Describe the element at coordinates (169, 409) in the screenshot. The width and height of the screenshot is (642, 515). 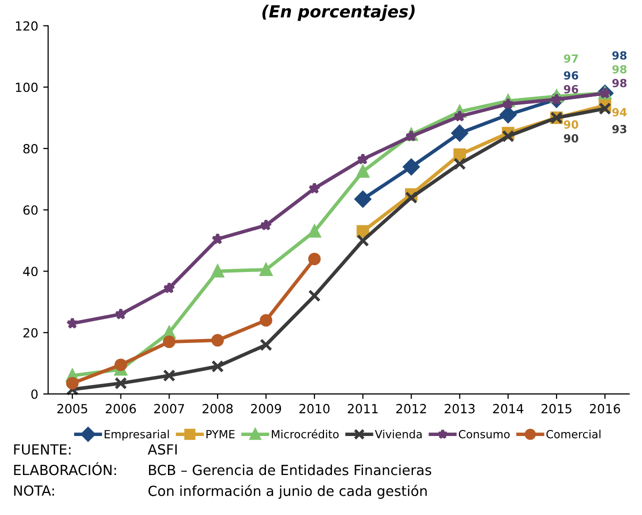
I see `x-tick-label: 2007` at that location.